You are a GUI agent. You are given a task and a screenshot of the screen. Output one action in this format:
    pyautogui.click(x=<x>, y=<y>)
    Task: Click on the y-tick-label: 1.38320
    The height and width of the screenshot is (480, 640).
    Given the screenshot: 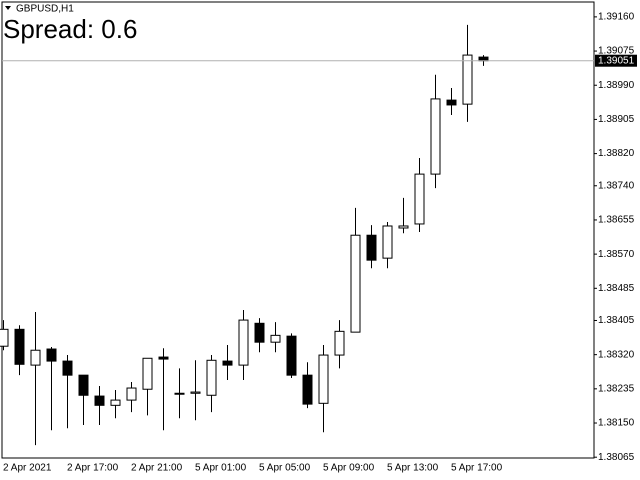 What is the action you would take?
    pyautogui.click(x=616, y=354)
    